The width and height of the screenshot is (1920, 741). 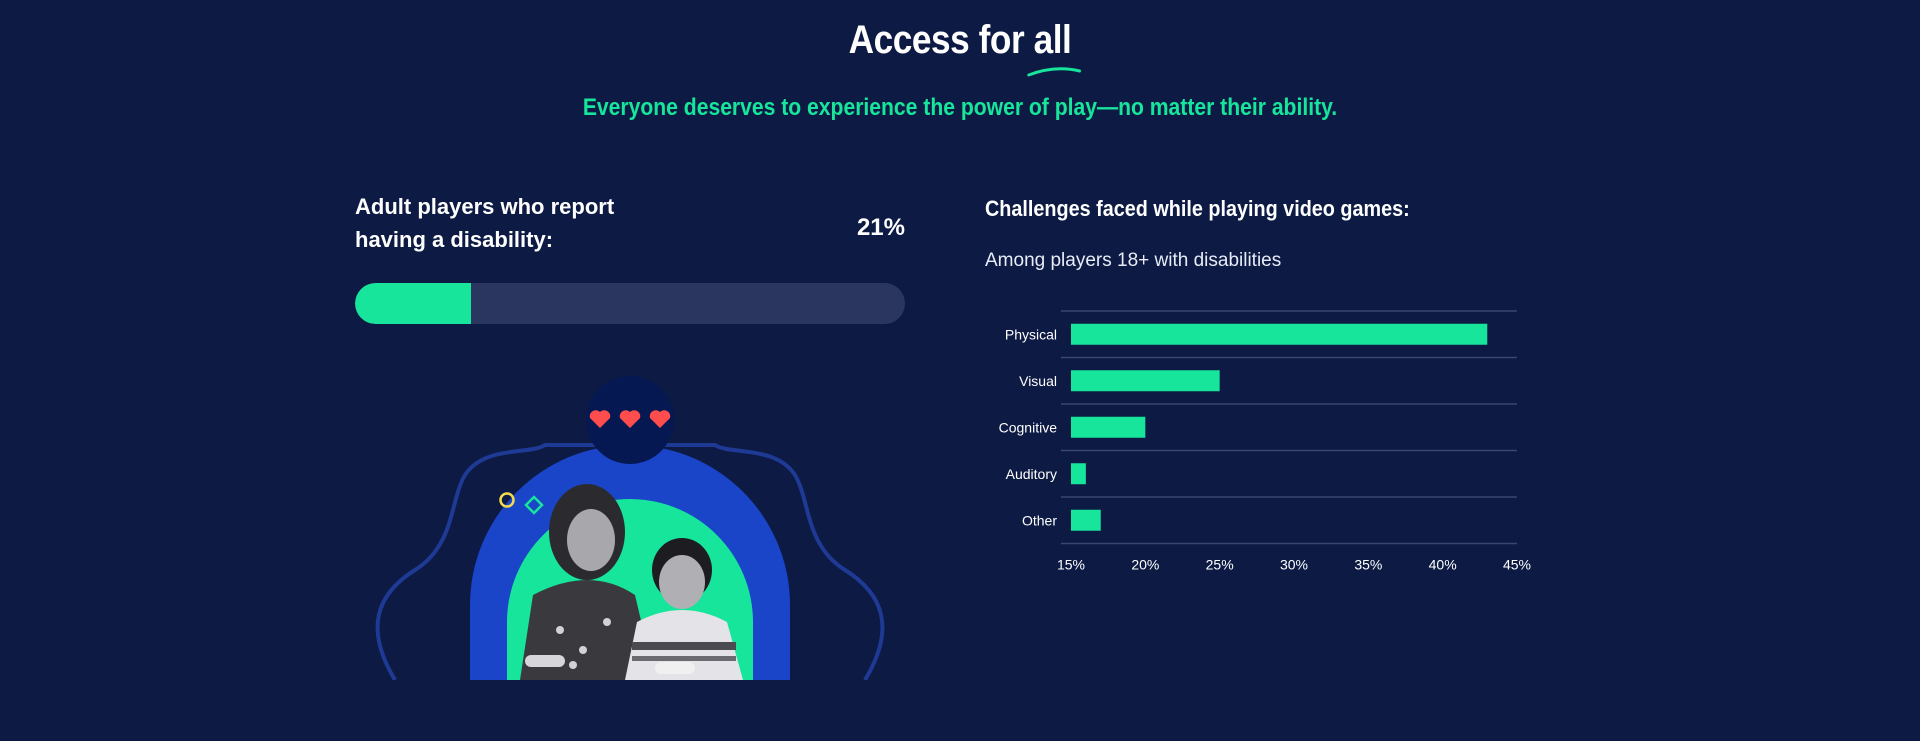 I want to click on stat-progress-bar, so click(x=630, y=303).